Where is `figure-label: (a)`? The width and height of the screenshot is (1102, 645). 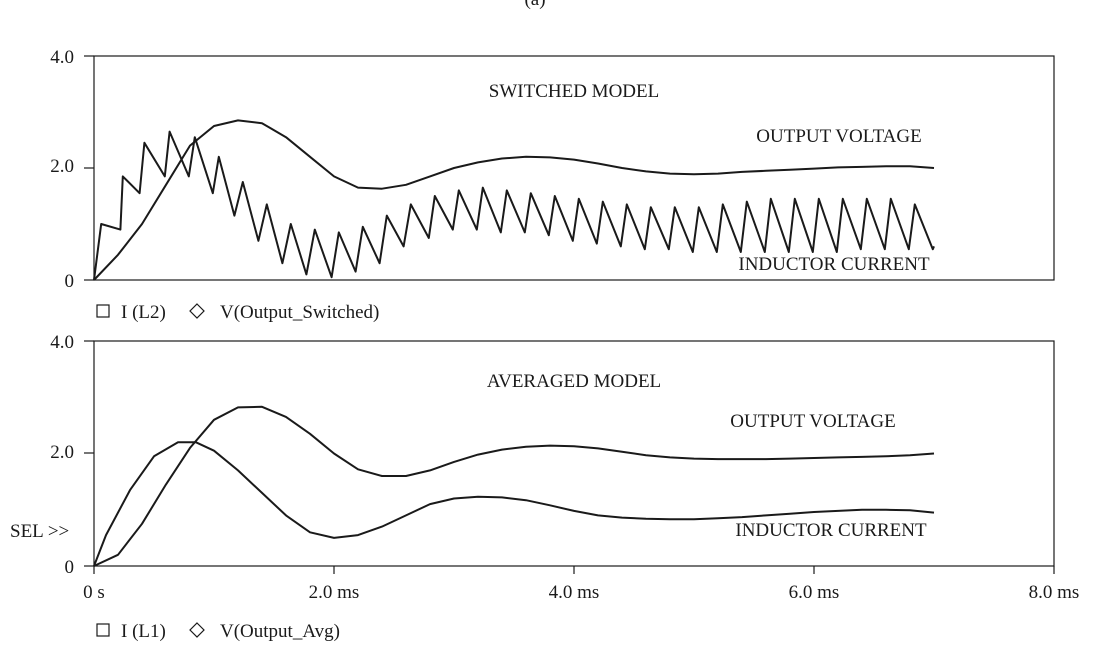 figure-label: (a) is located at coordinates (534, 5).